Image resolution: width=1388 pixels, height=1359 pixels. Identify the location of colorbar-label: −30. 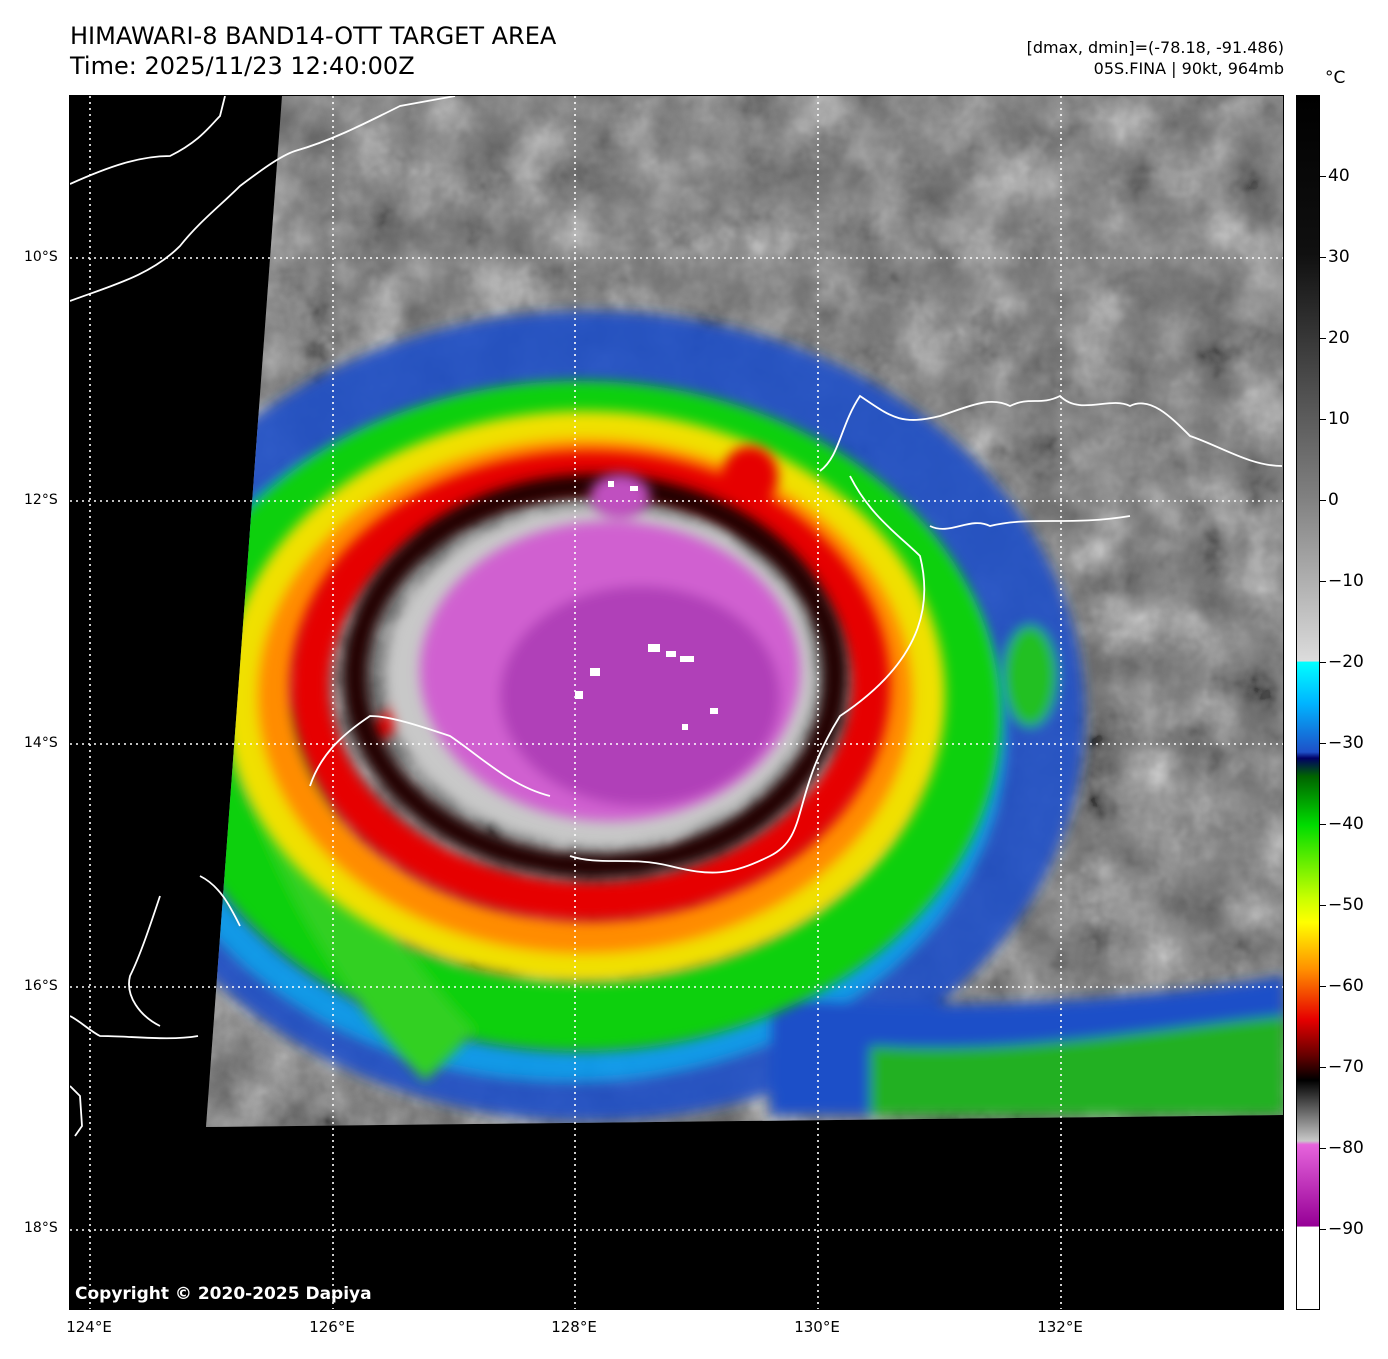
(1346, 743).